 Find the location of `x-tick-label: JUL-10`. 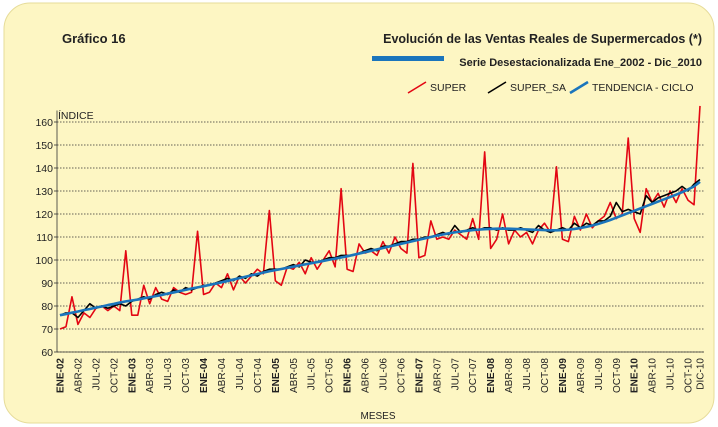

x-tick-label: JUL-10 is located at coordinates (671, 374).